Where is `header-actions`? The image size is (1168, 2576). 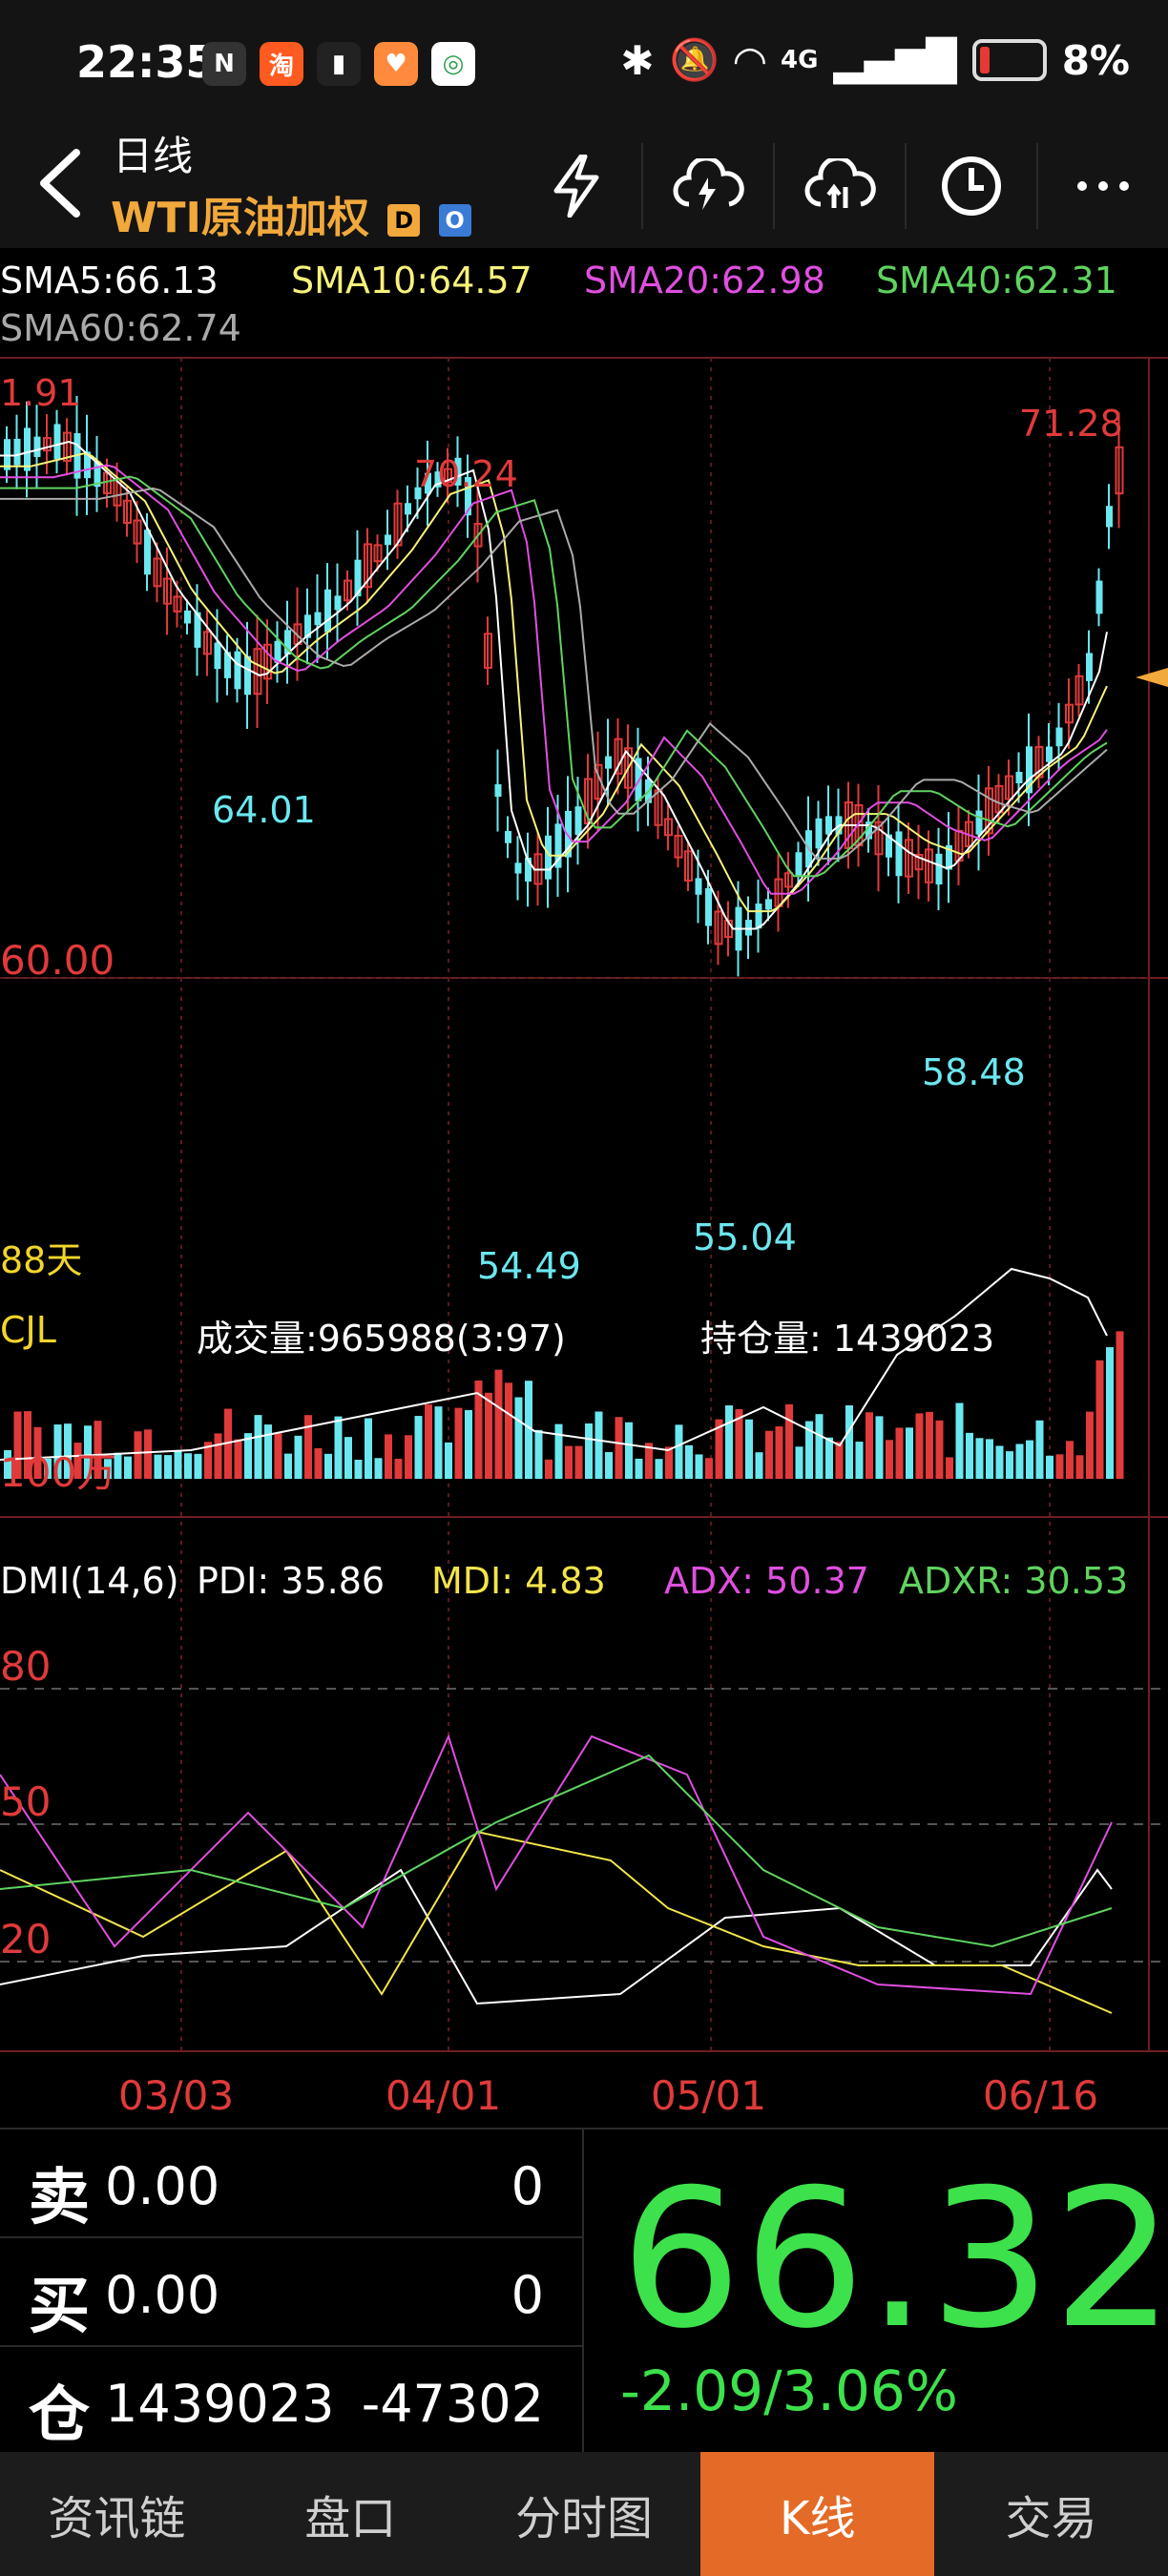
header-actions is located at coordinates (839, 186).